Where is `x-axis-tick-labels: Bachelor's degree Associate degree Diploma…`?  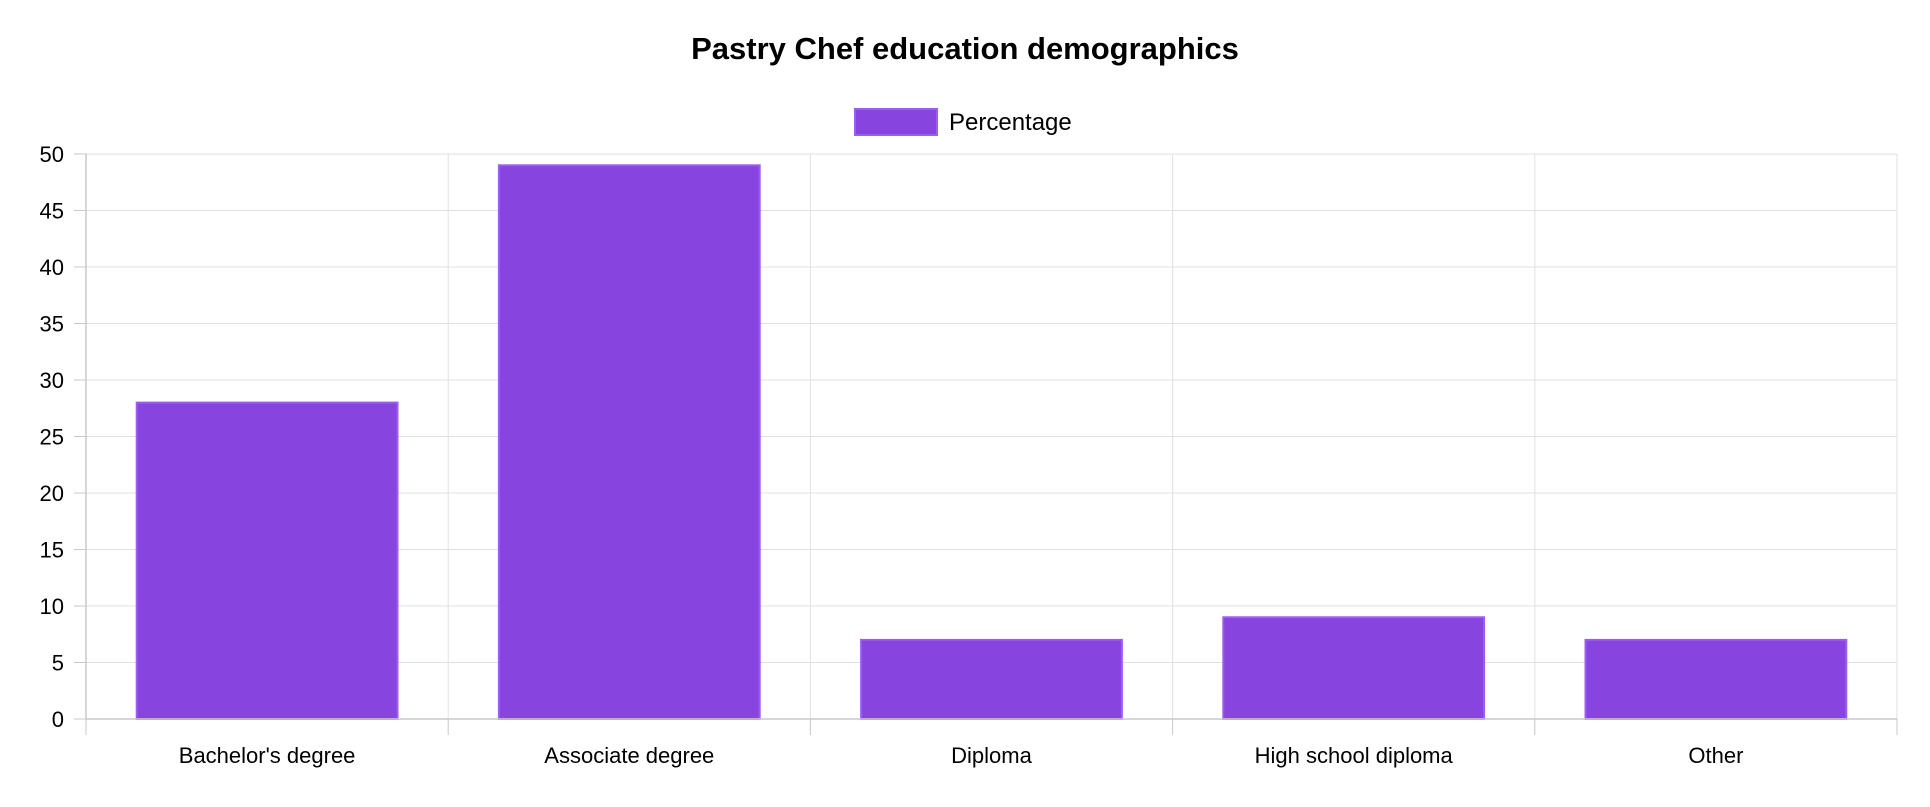 x-axis-tick-labels: Bachelor's degree Associate degree Diploma… is located at coordinates (961, 755).